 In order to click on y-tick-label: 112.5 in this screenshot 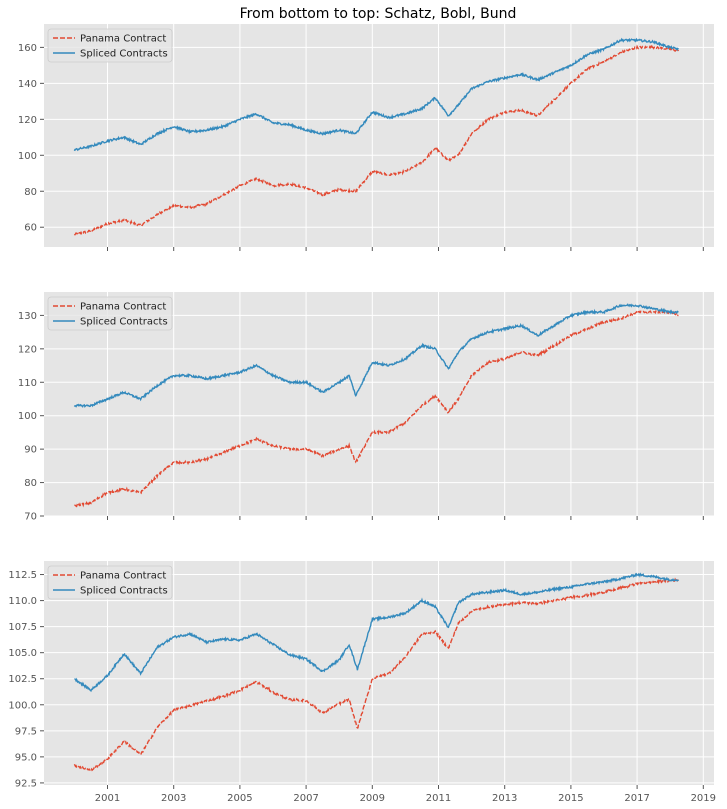, I will do `click(22, 575)`.